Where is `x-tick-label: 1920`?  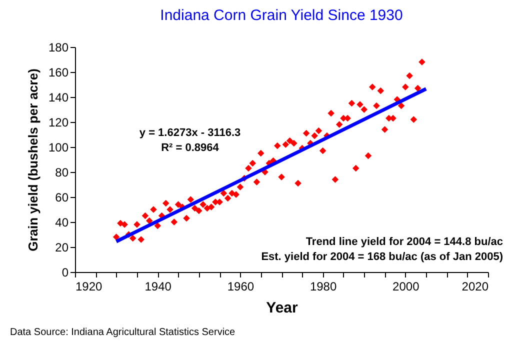 x-tick-label: 1920 is located at coordinates (89, 287).